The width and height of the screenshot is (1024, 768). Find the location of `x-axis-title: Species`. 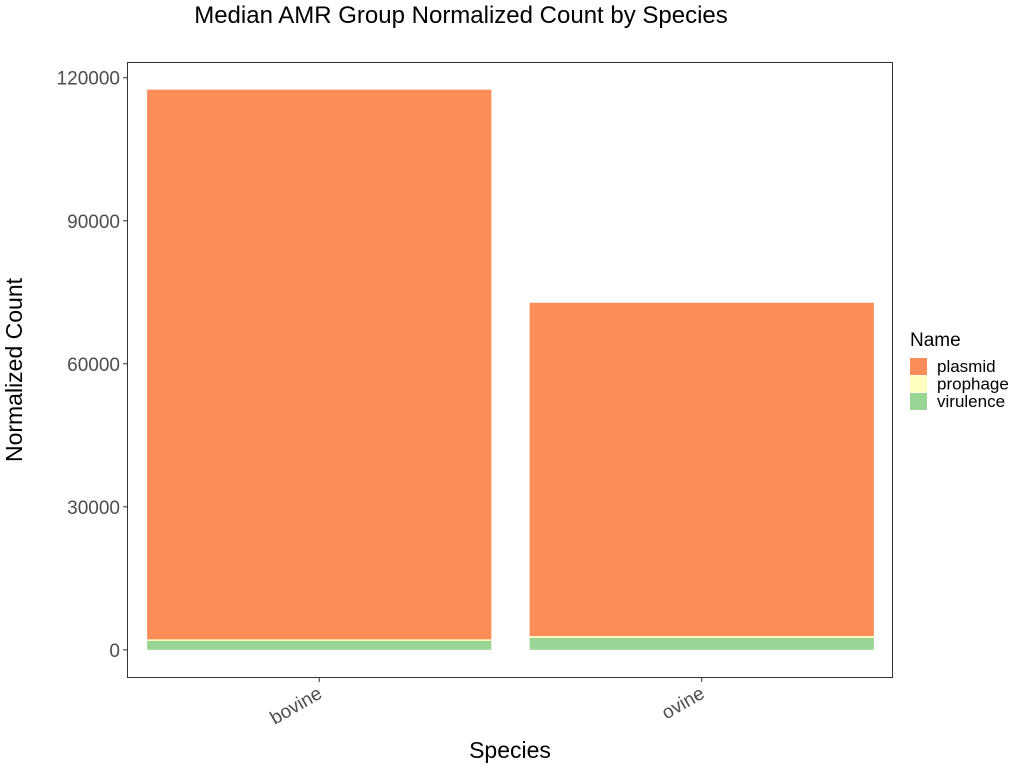

x-axis-title: Species is located at coordinates (510, 750).